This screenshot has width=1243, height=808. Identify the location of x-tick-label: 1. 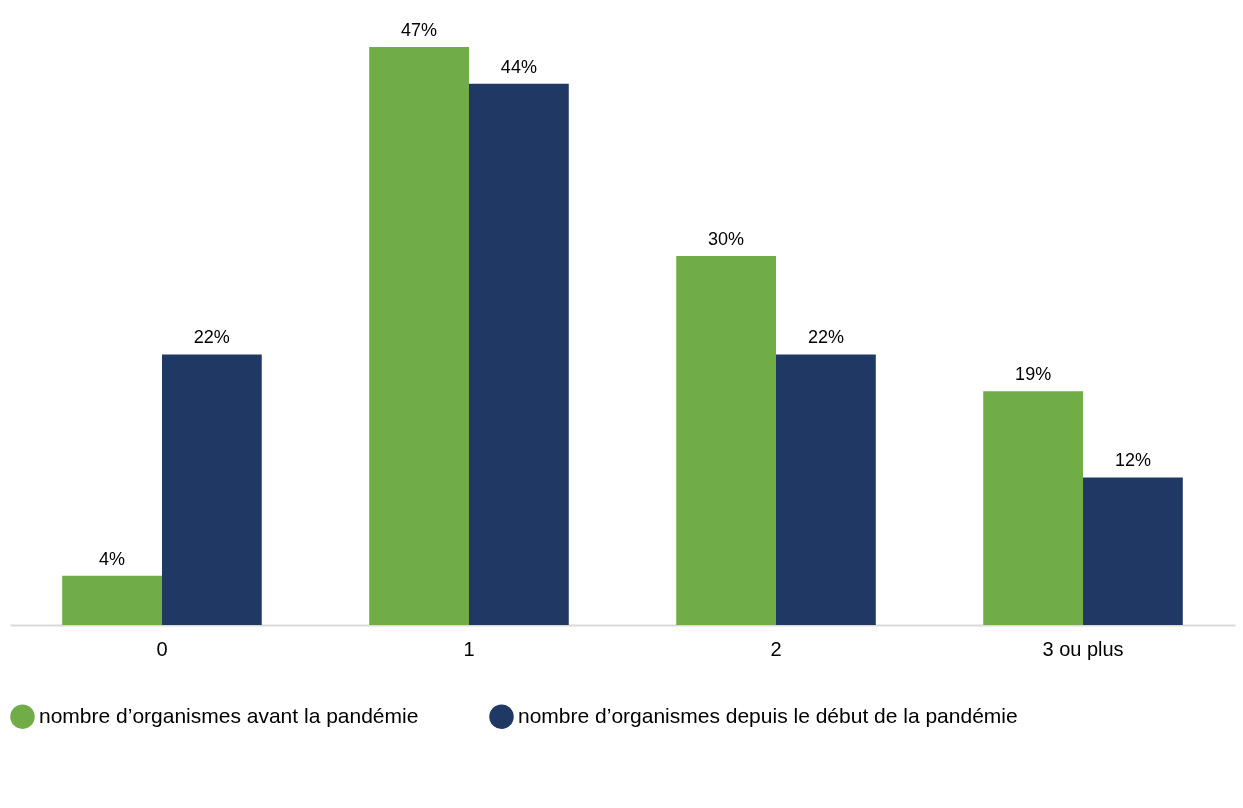
(469, 648).